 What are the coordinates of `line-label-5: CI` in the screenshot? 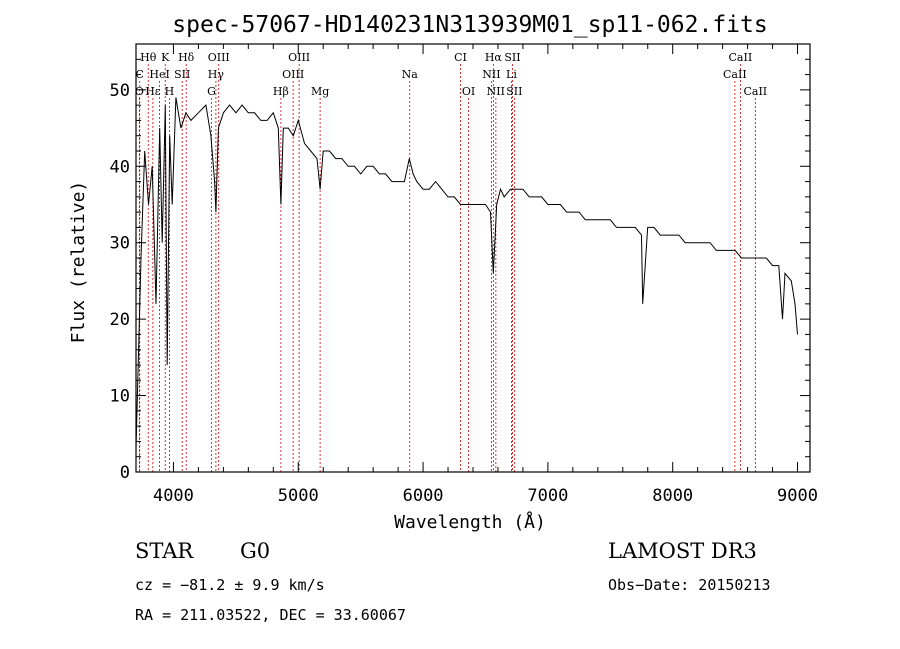 It's located at (460, 57).